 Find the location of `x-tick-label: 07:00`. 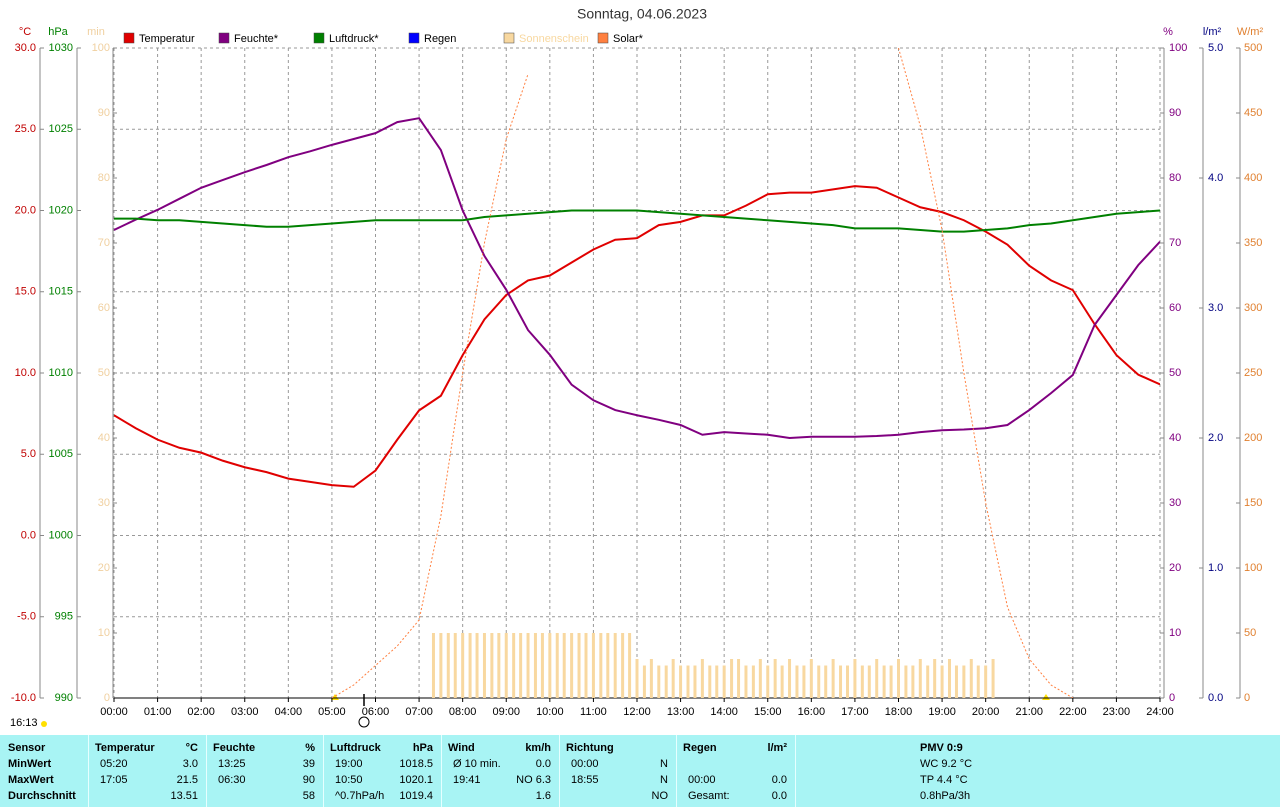

x-tick-label: 07:00 is located at coordinates (419, 712).